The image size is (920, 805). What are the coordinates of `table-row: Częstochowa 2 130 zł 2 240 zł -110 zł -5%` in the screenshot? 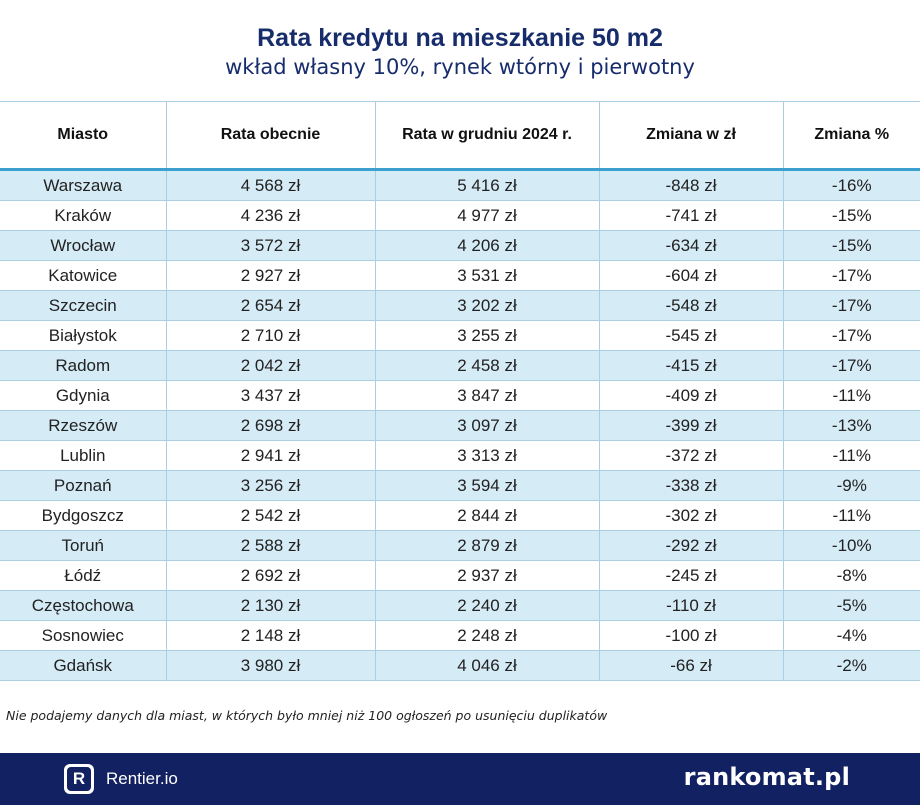 It's located at (460, 605).